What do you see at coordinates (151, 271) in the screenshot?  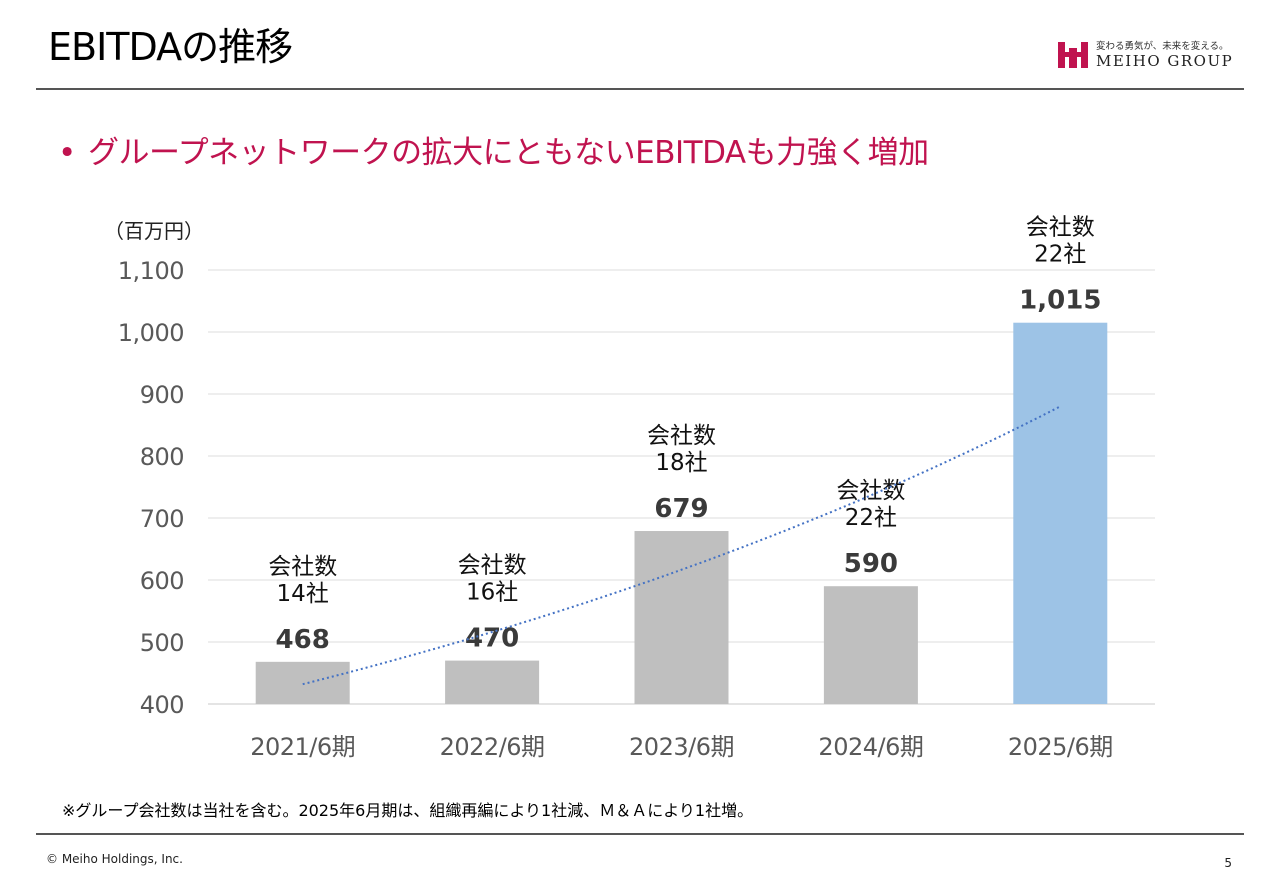 I see `y-tick-label: 1,100` at bounding box center [151, 271].